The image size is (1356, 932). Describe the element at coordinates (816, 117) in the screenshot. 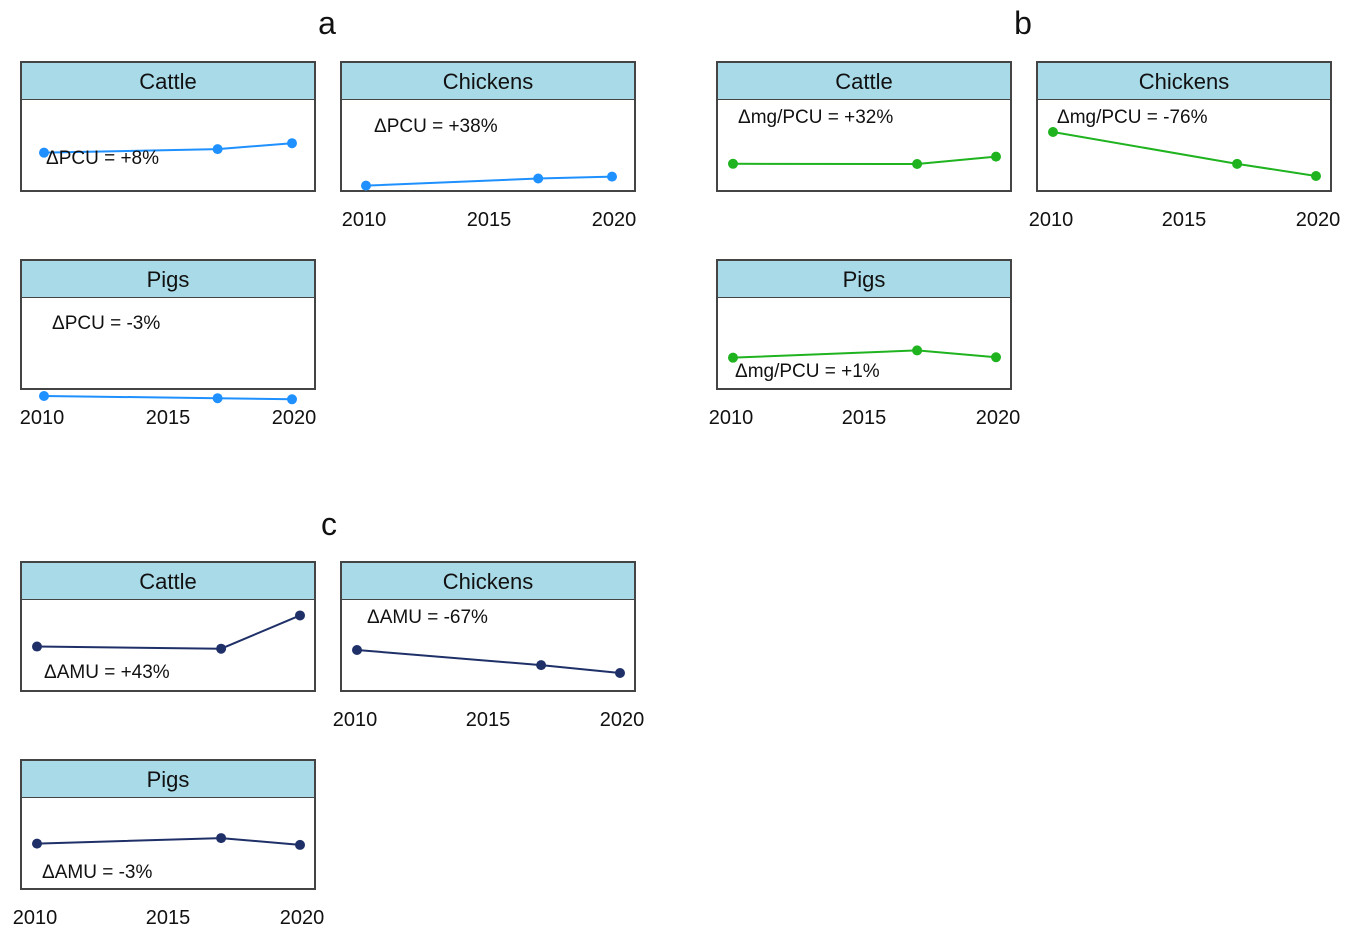

I see `change-annotation: Δmg/PCU = +32%` at that location.